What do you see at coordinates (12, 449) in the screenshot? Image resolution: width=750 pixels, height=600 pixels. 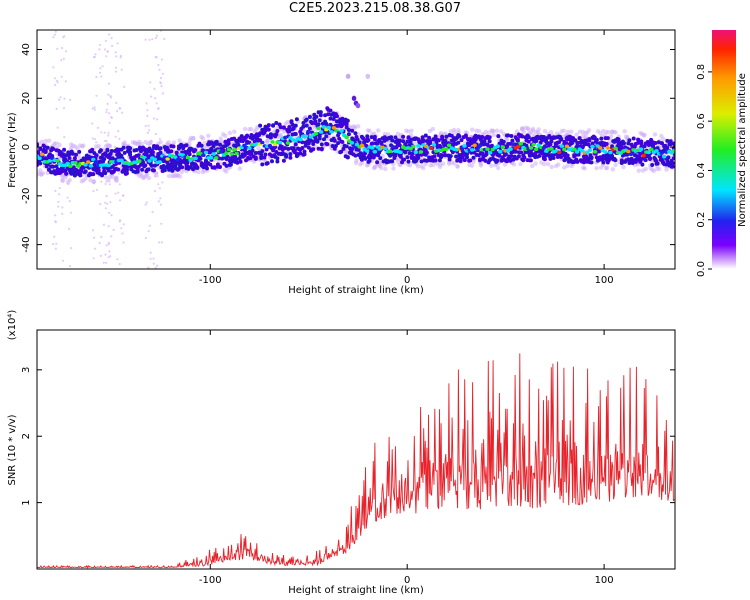 I see `snr-ylabel: SNR (10 * v/v)` at bounding box center [12, 449].